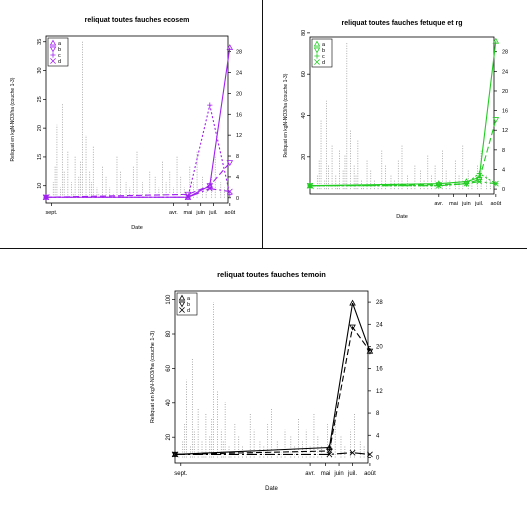 Image resolution: width=527 pixels, height=517 pixels. Describe the element at coordinates (40, 99) in the screenshot. I see `y-tick-label: 25` at that location.